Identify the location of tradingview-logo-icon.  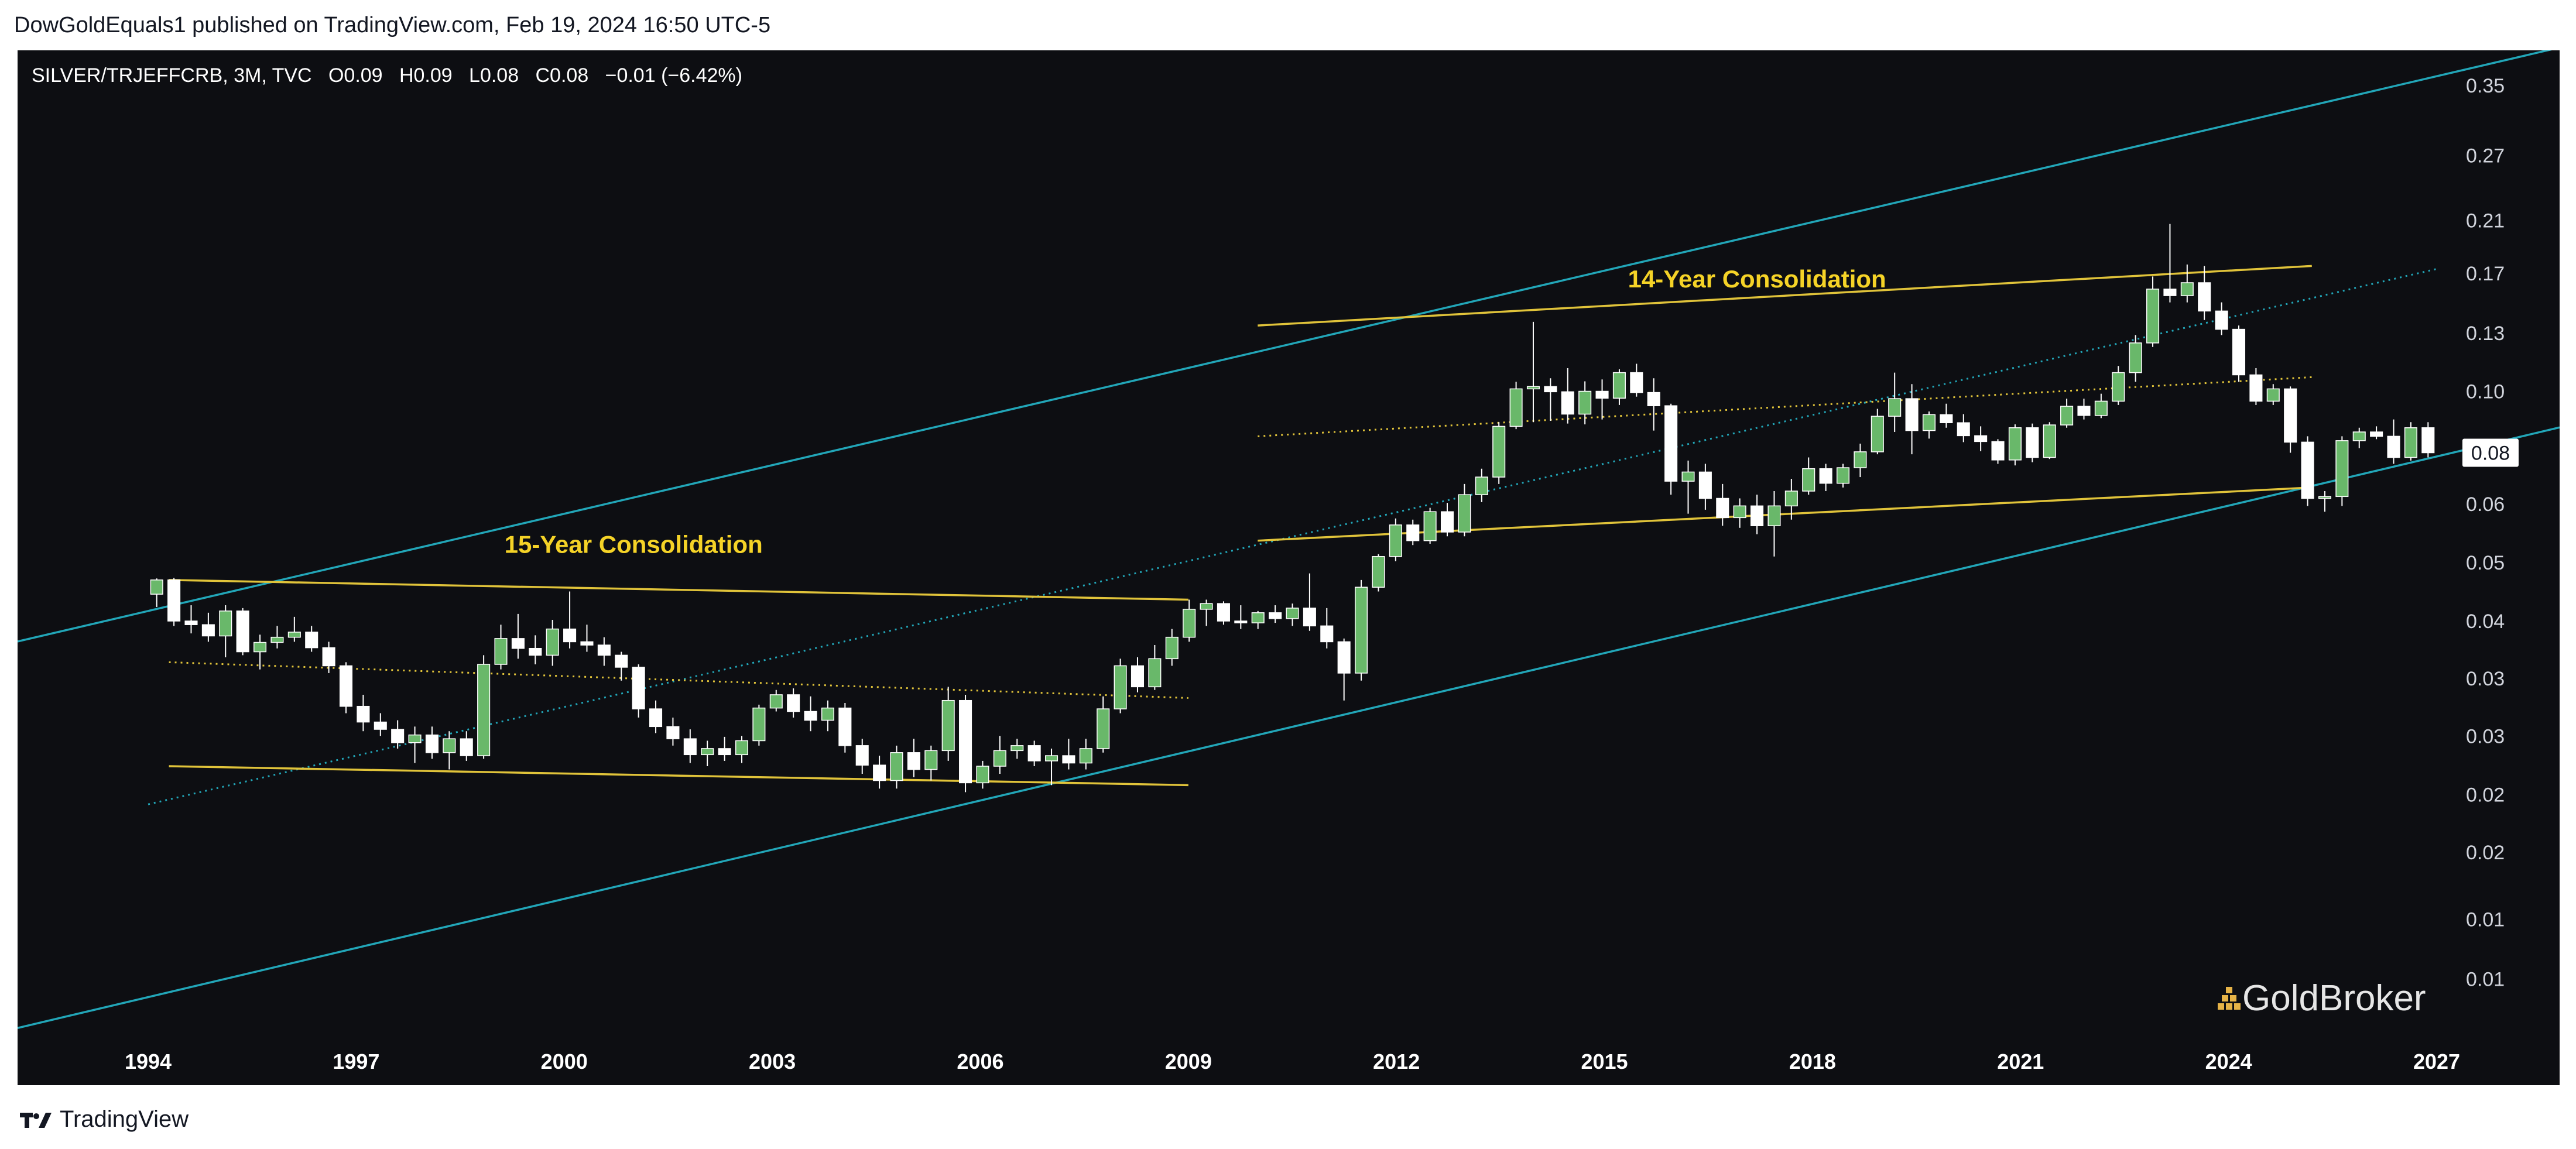
(36, 1120).